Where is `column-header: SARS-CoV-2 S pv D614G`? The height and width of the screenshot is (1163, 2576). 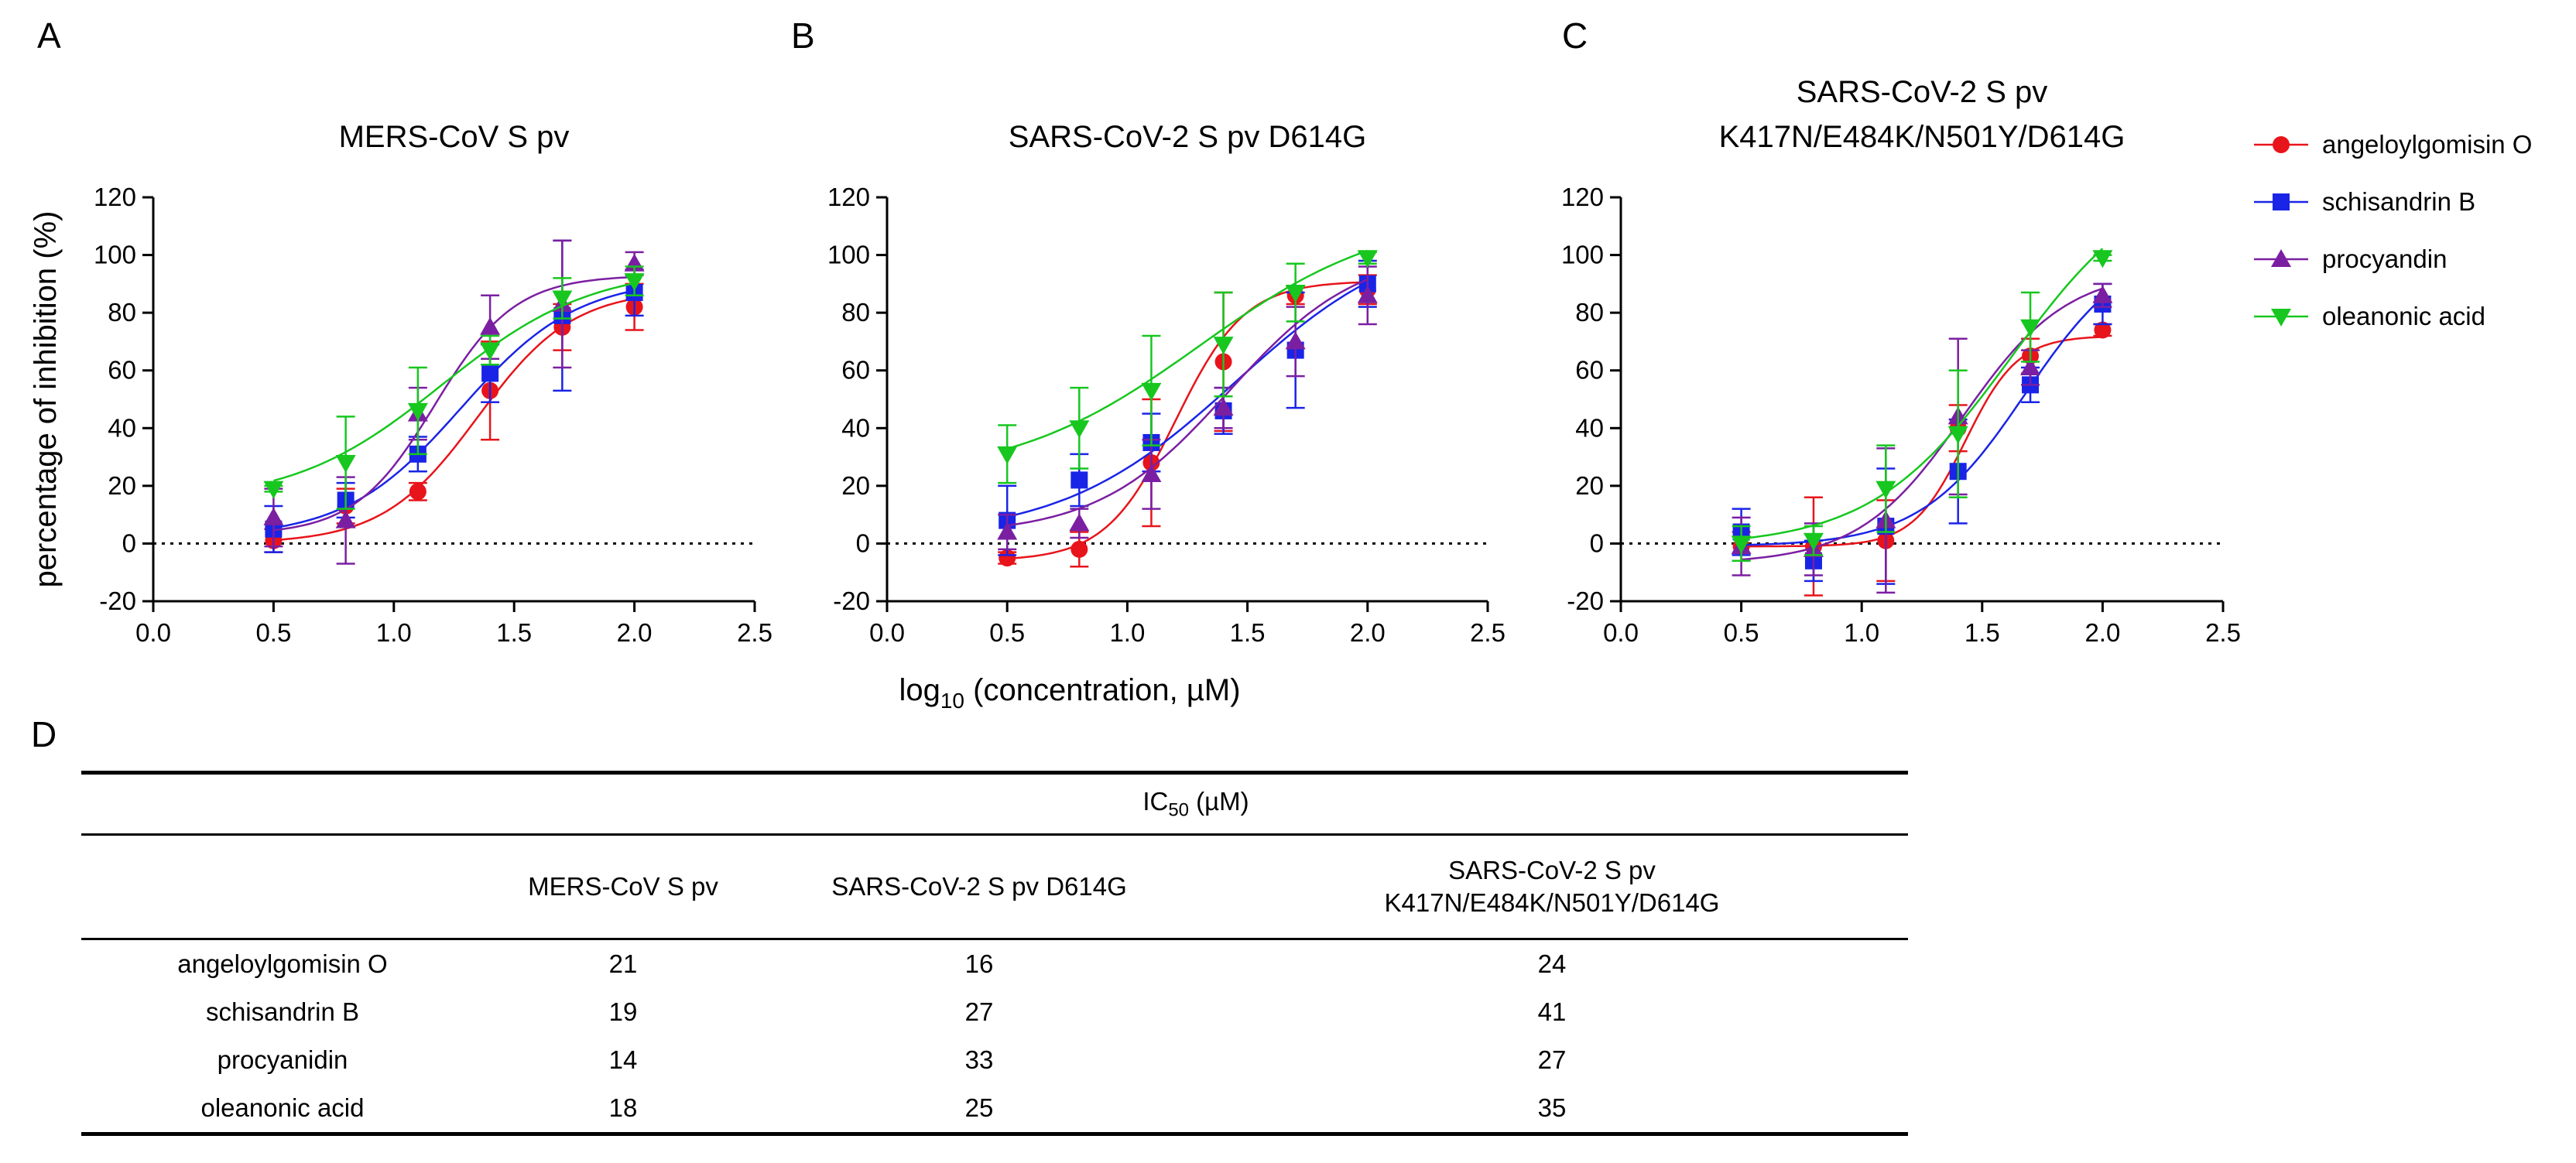 column-header: SARS-CoV-2 S pv D614G is located at coordinates (979, 887).